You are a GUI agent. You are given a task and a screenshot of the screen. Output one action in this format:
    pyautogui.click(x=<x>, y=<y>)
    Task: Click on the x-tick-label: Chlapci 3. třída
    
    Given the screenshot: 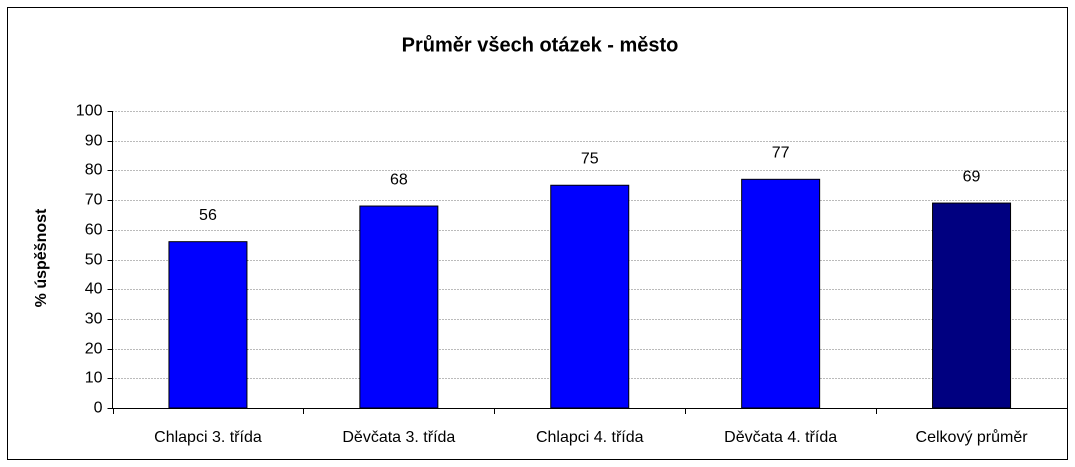 What is the action you would take?
    pyautogui.click(x=208, y=437)
    